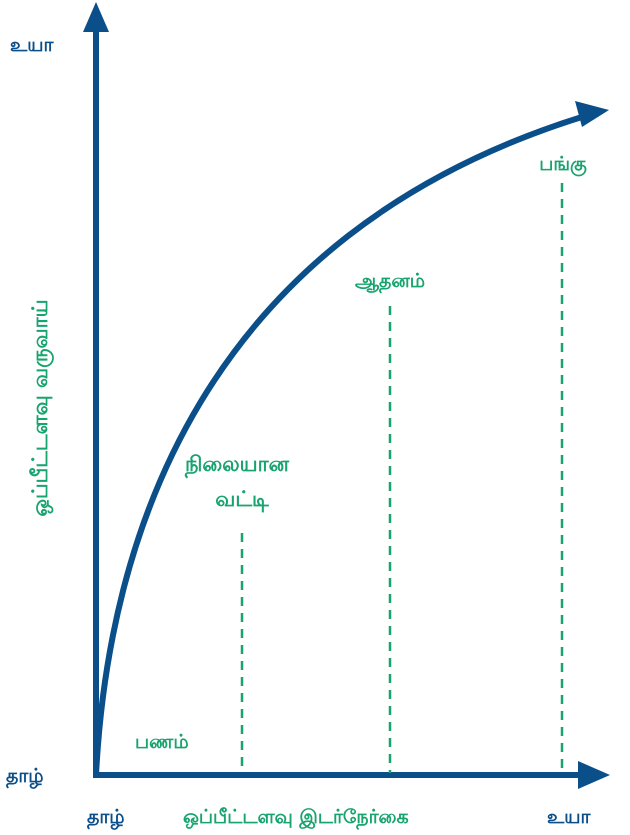 This screenshot has height=835, width=630. Describe the element at coordinates (390, 282) in the screenshot. I see `property-label: ஆதனம்` at that location.